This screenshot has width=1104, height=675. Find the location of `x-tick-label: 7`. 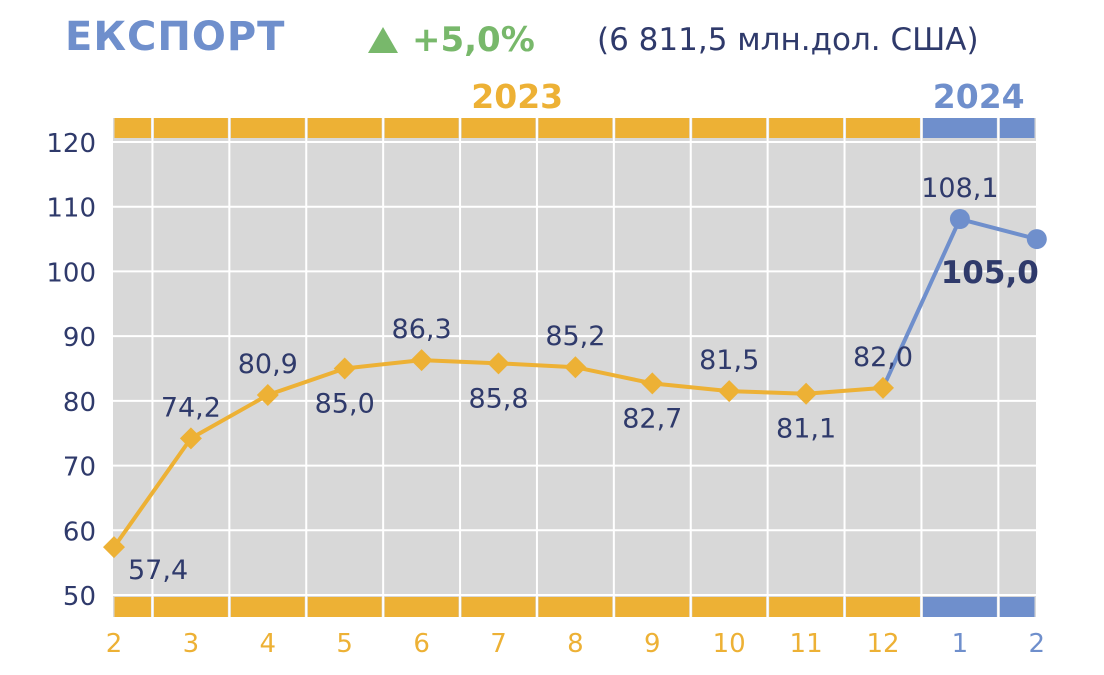

x-tick-label: 7 is located at coordinates (498, 644).